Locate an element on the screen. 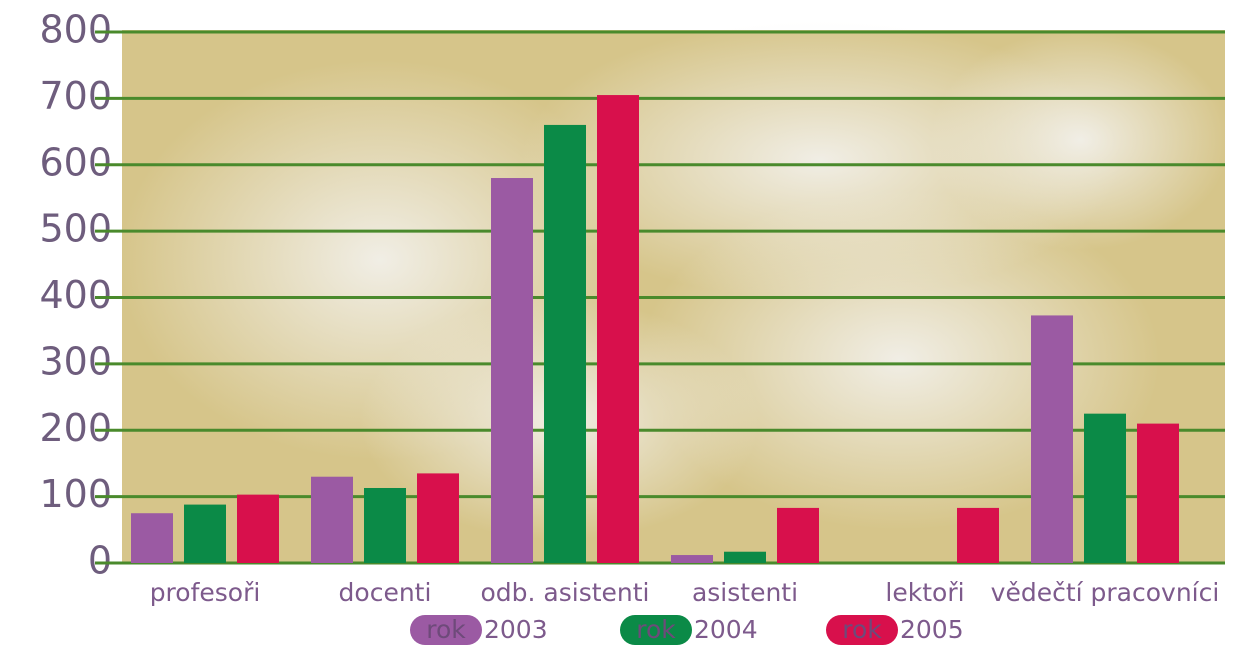 This screenshot has height=646, width=1257. legend-label: 2003 is located at coordinates (516, 629).